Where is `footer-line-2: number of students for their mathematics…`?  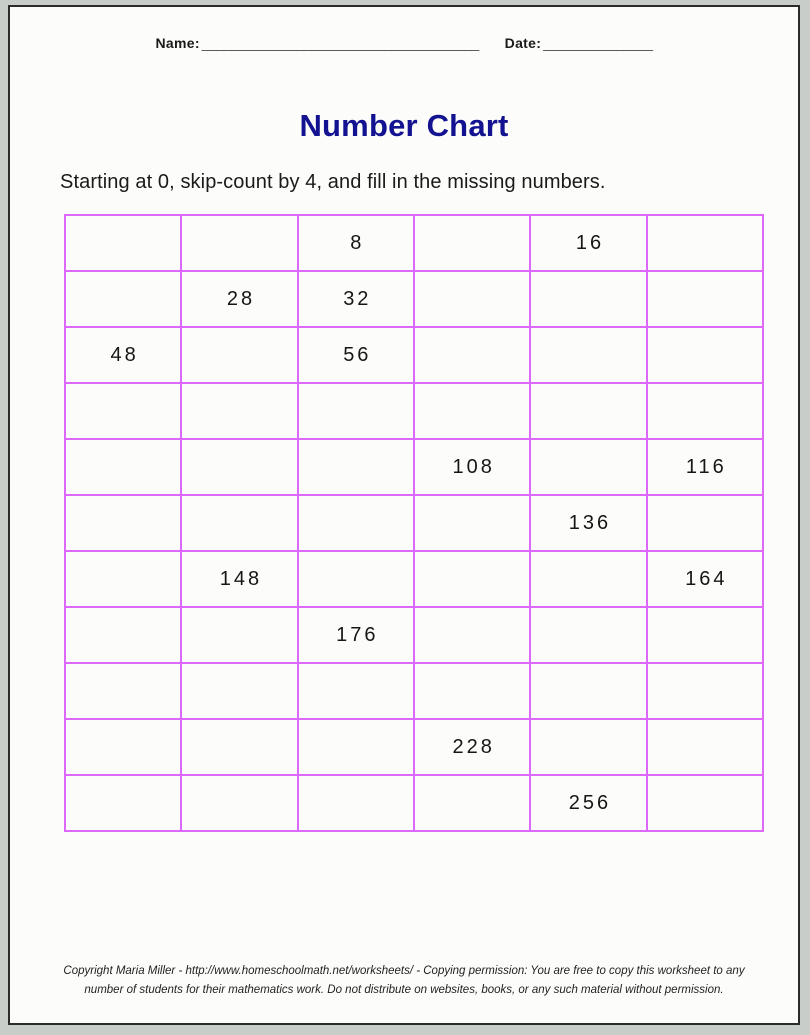 footer-line-2: number of students for their mathematics… is located at coordinates (404, 990).